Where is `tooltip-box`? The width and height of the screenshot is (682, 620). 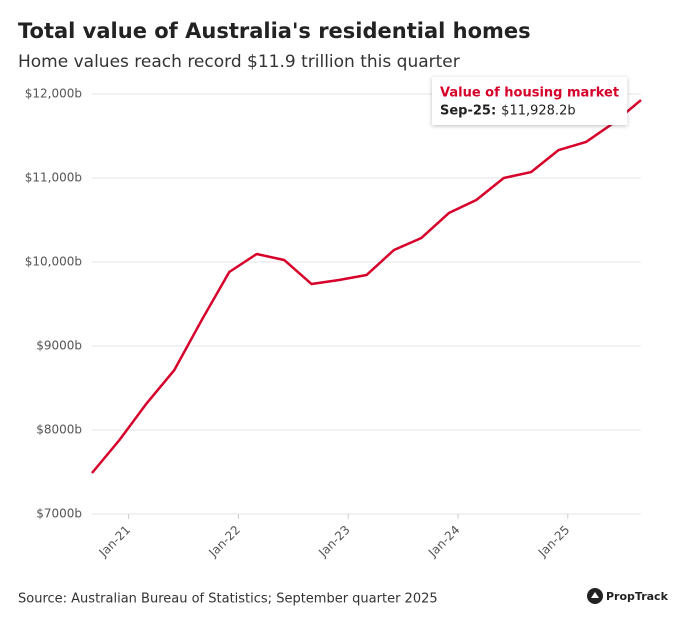
tooltip-box is located at coordinates (530, 101).